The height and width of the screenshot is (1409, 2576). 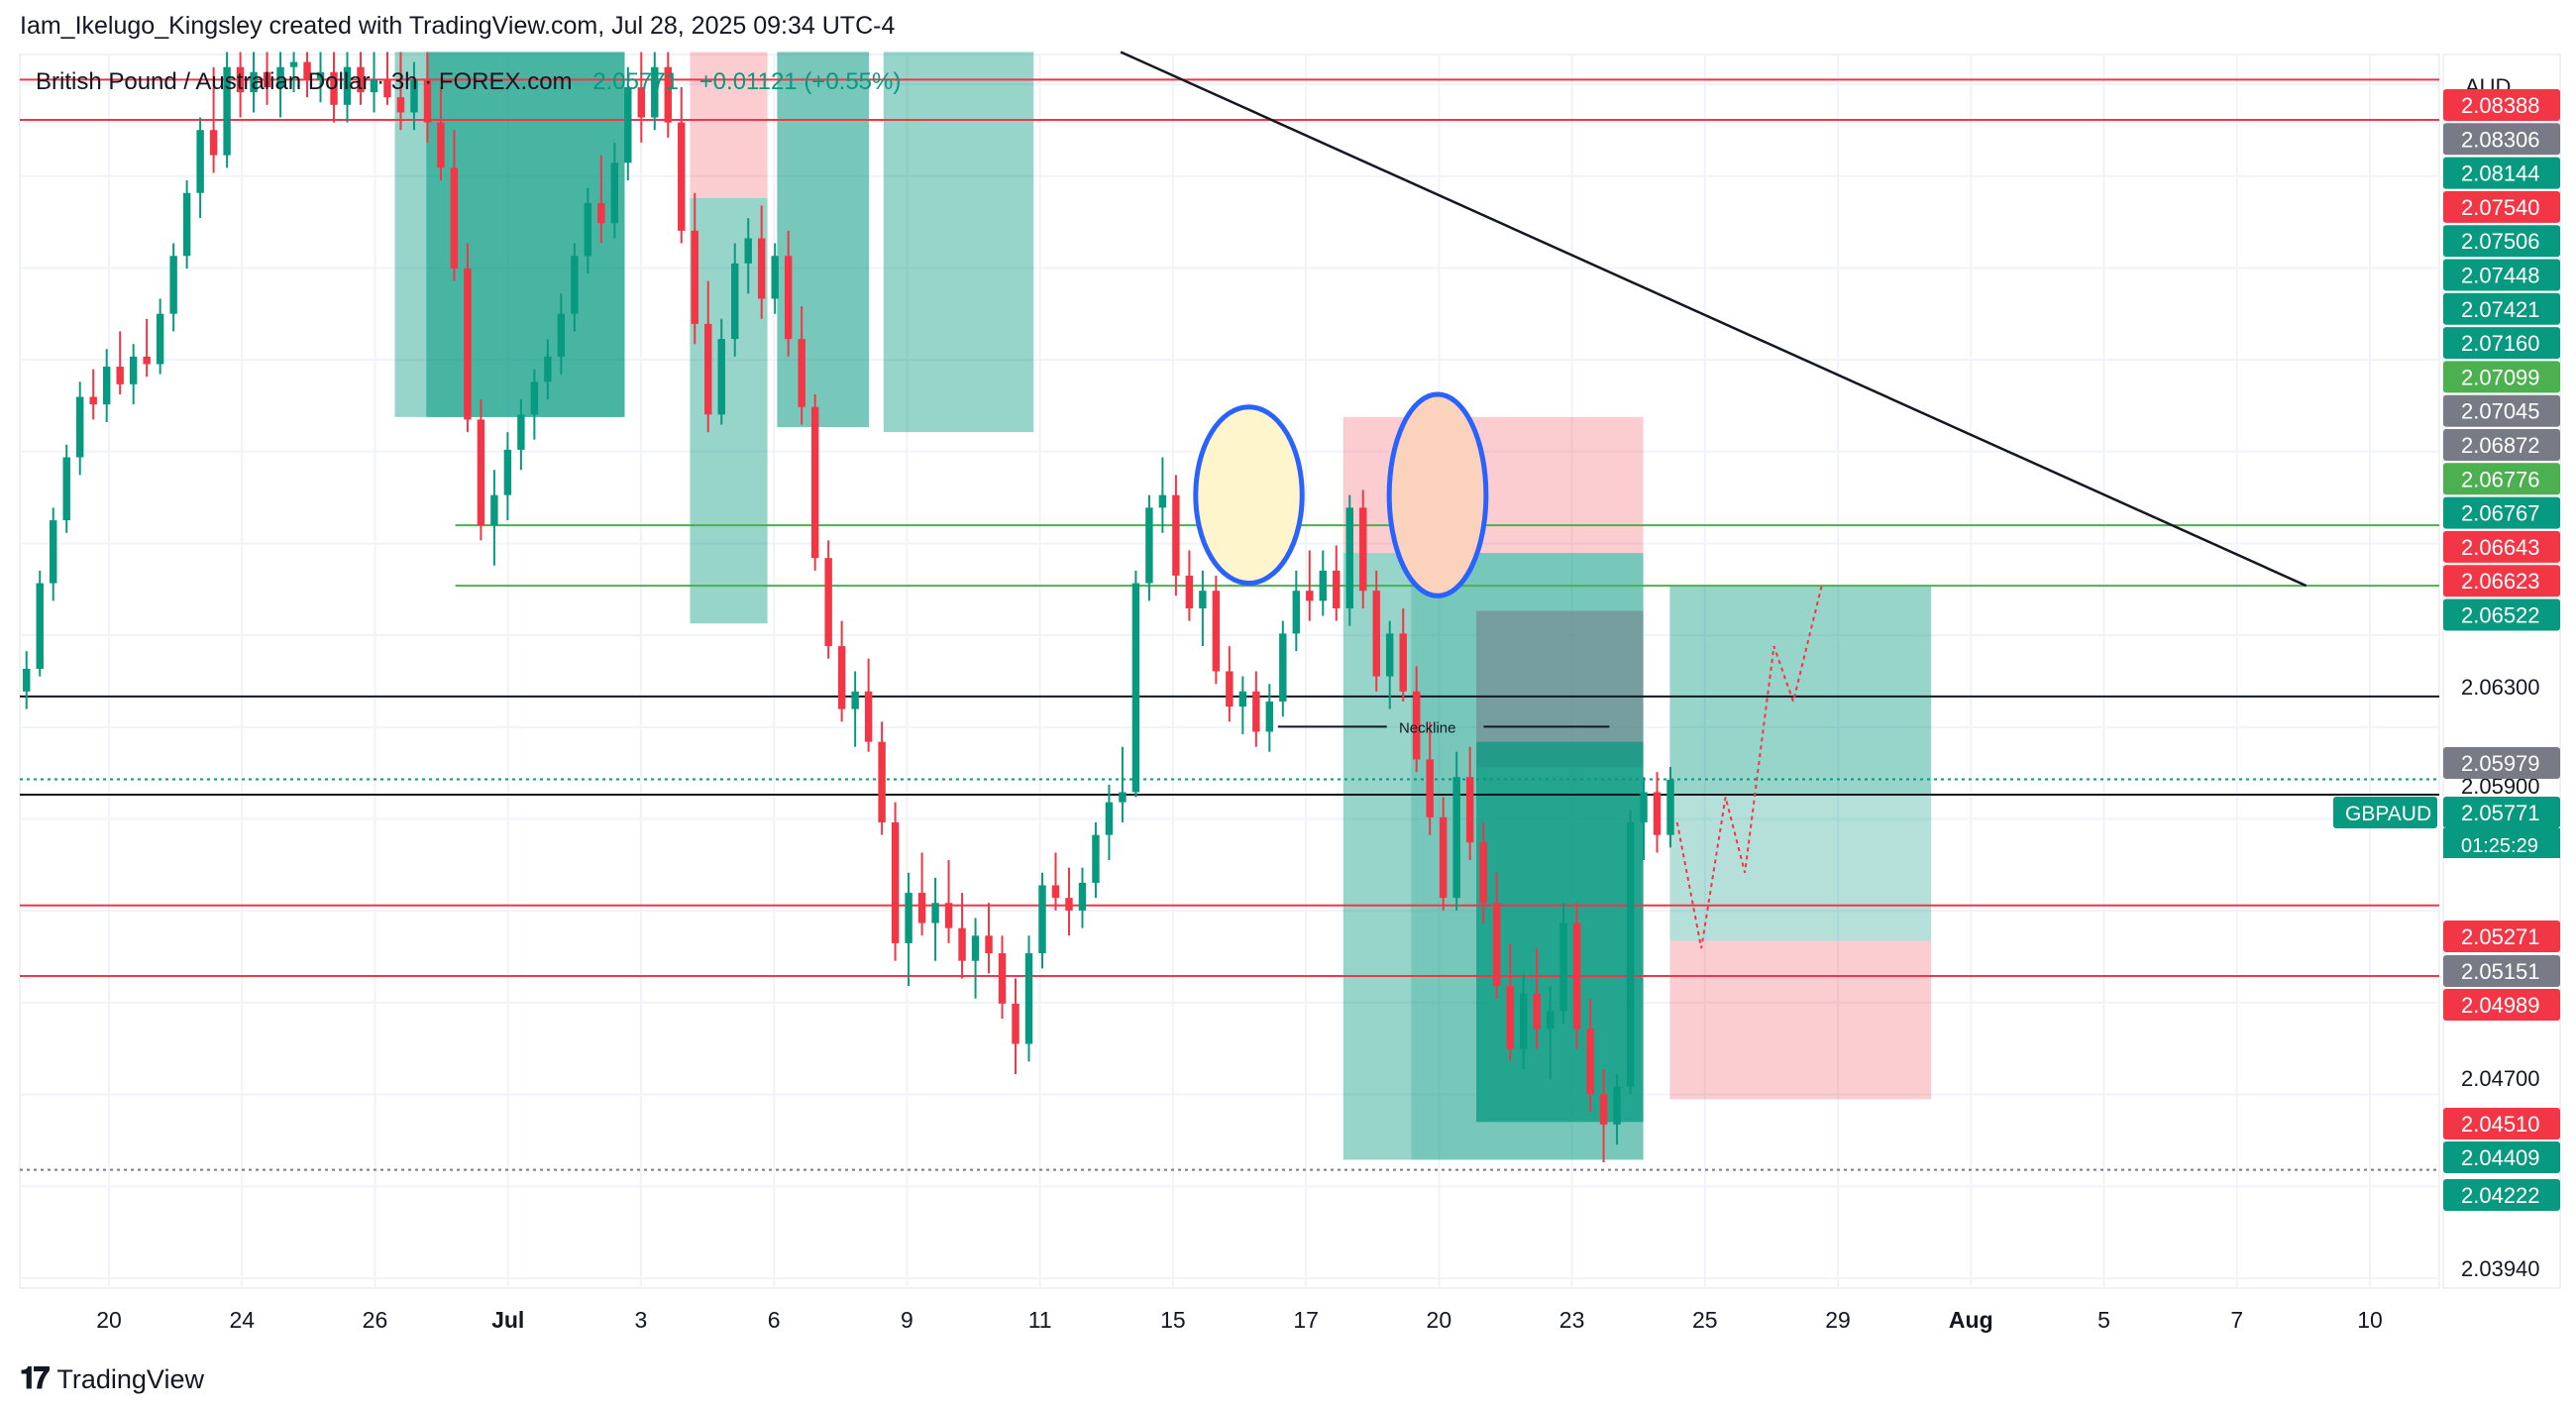 I want to click on price-tag-label: 2.06522, so click(x=2500, y=615).